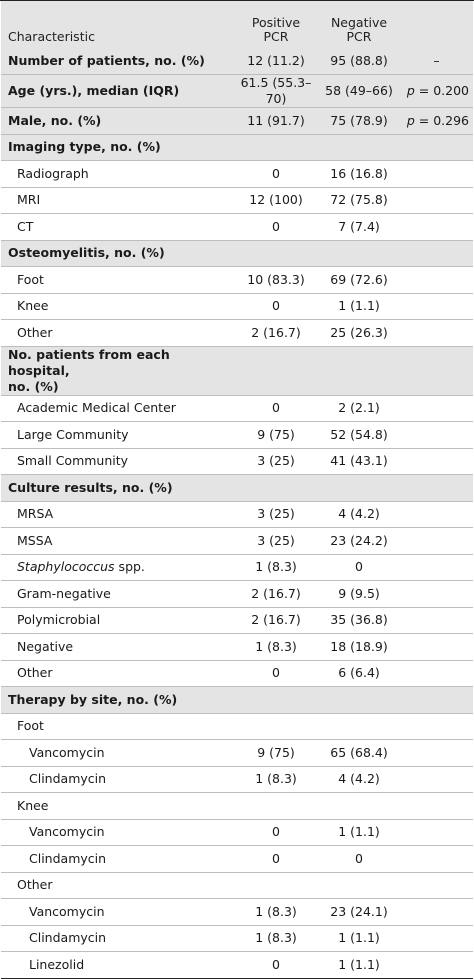 The width and height of the screenshot is (474, 979). What do you see at coordinates (359, 36) in the screenshot?
I see `header-negative-line2: PCR` at bounding box center [359, 36].